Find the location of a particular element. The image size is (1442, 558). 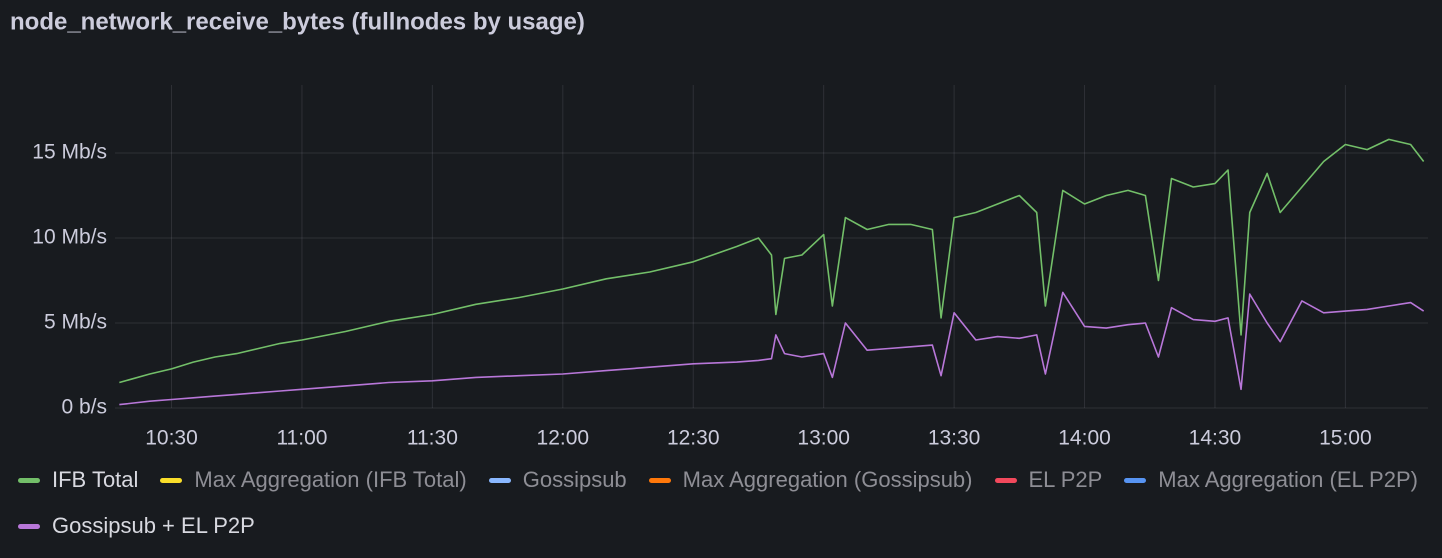

x-tick-label: 15:00 is located at coordinates (1345, 438).